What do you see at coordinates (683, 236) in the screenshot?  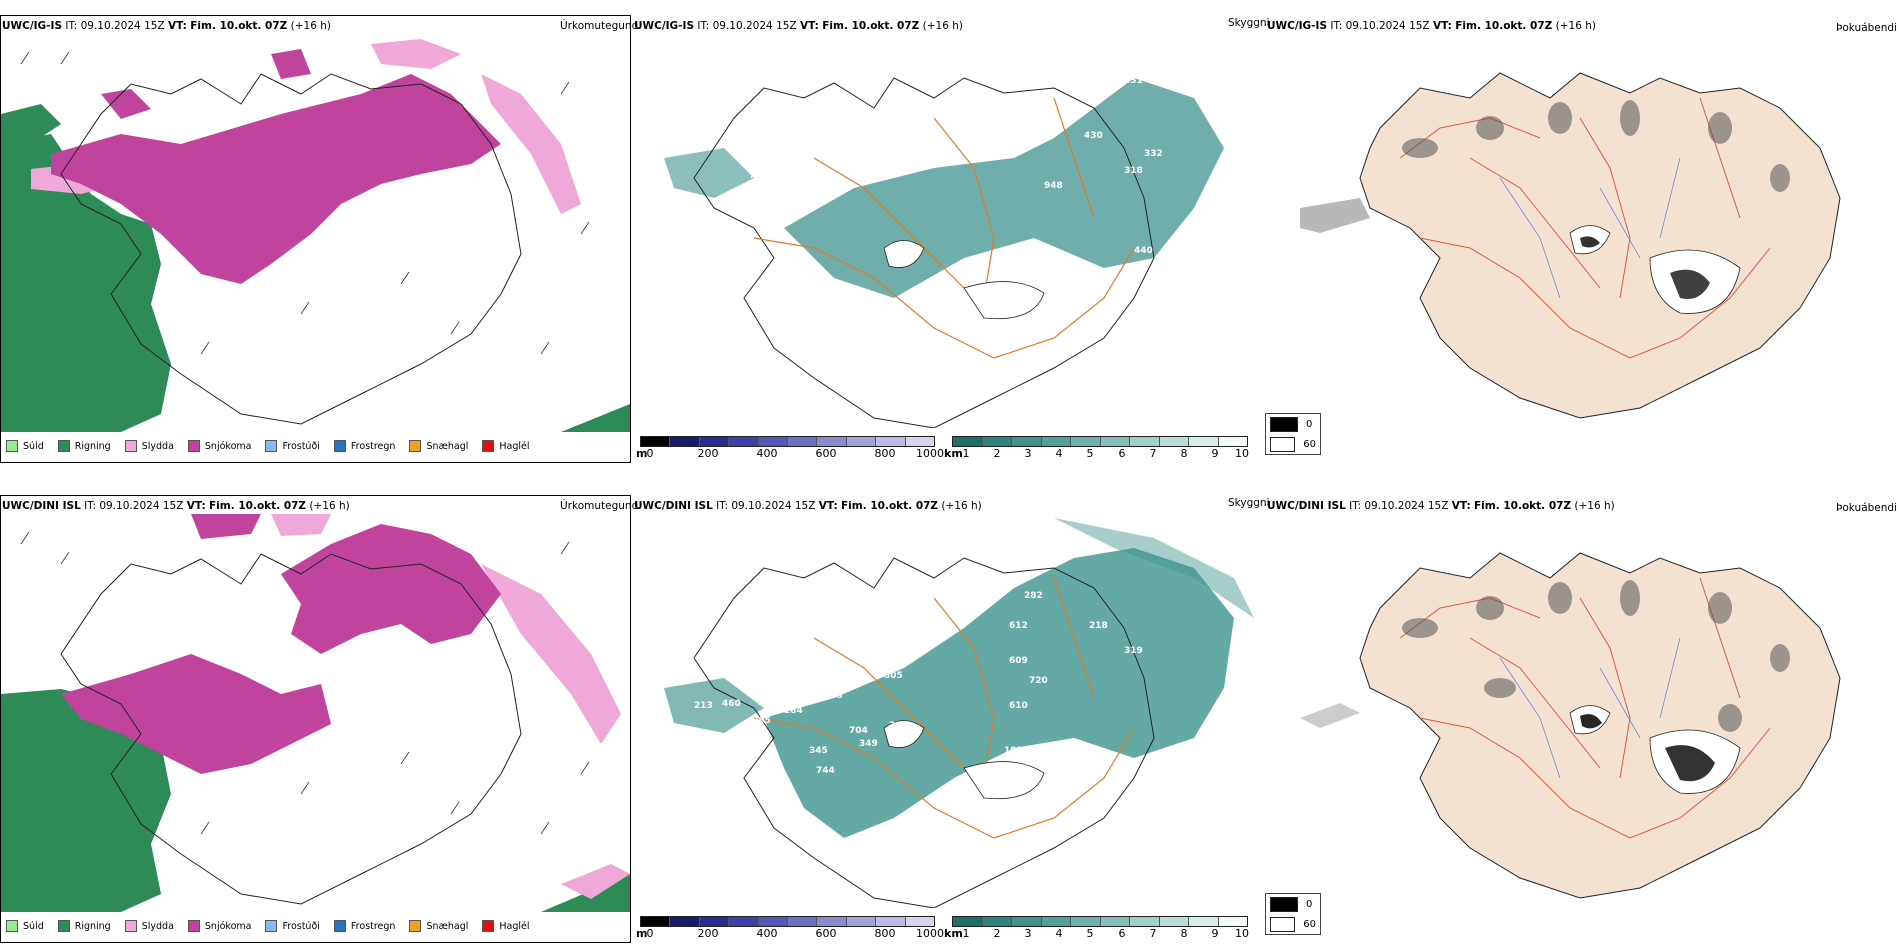 I see `vis-label: 844` at bounding box center [683, 236].